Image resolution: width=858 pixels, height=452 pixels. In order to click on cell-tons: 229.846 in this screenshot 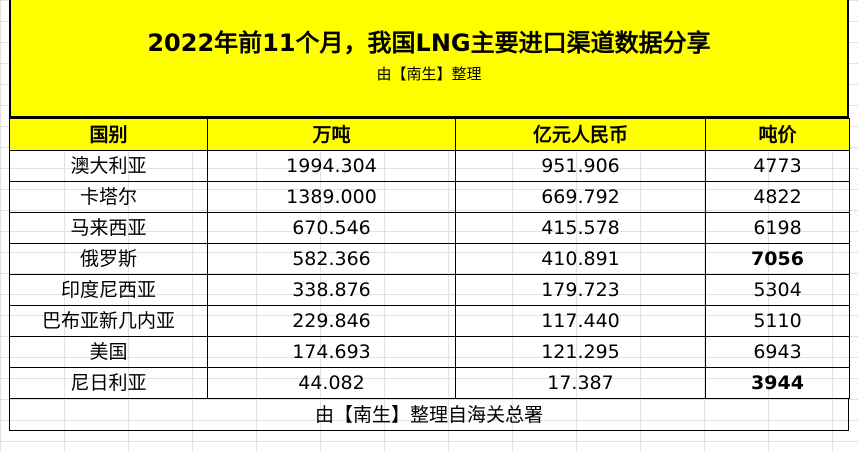, I will do `click(331, 321)`.